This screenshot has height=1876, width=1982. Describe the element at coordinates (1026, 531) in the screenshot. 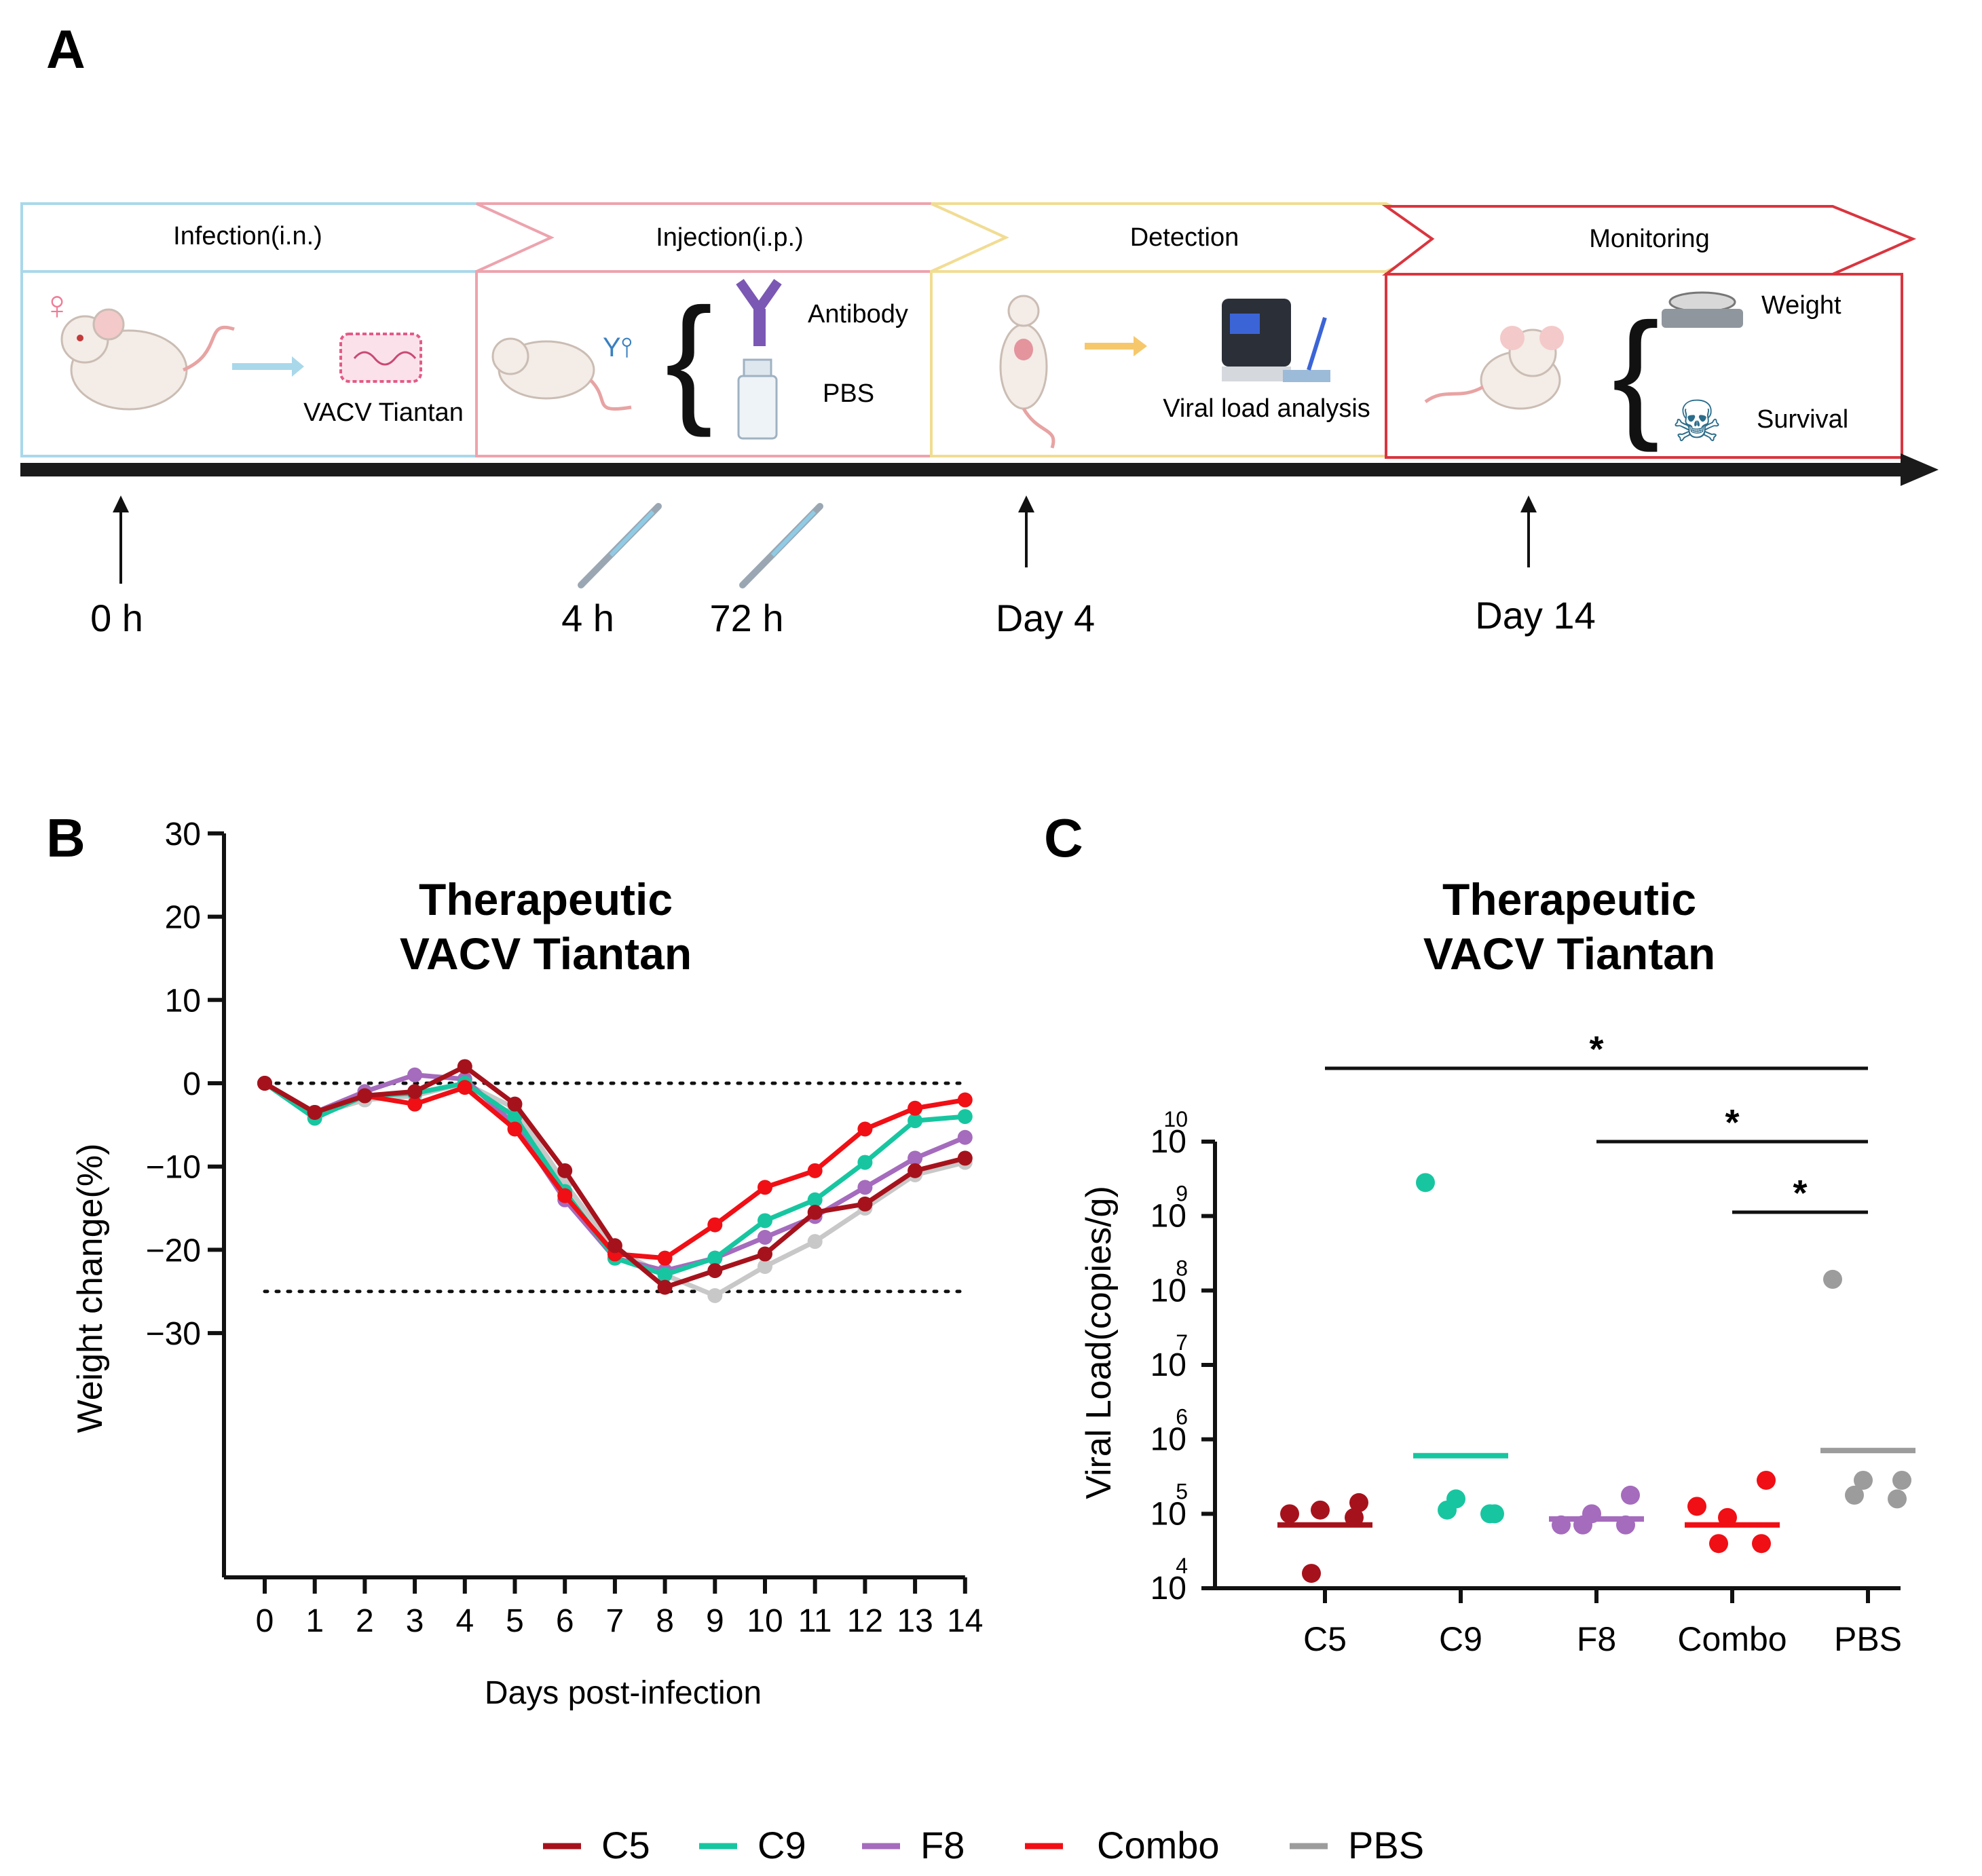

I see `timepoint-arrow-day4` at that location.